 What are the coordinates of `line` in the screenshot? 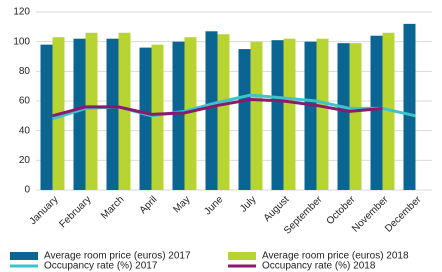 It's located at (217, 108).